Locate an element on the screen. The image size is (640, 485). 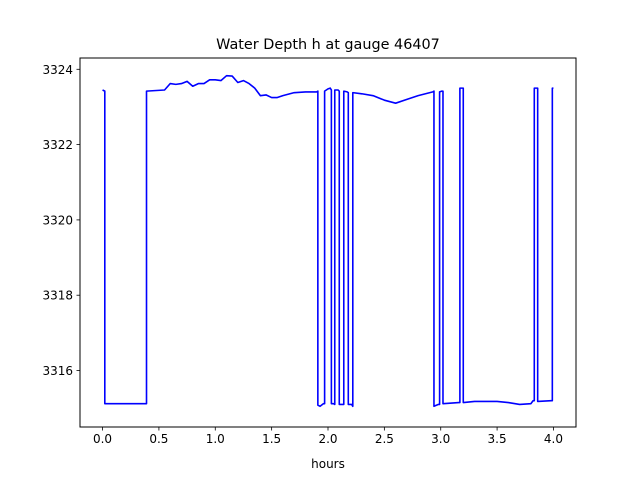
x-tick-label: 3.0 is located at coordinates (440, 439).